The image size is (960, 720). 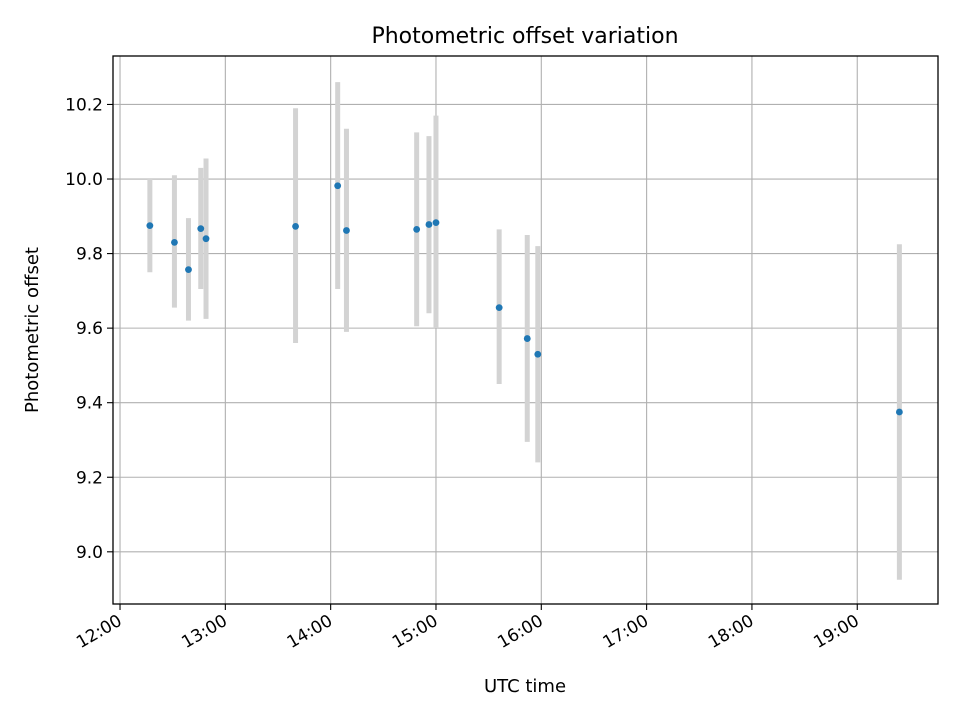 What do you see at coordinates (89, 553) in the screenshot?
I see `y-tick-label: 9.0` at bounding box center [89, 553].